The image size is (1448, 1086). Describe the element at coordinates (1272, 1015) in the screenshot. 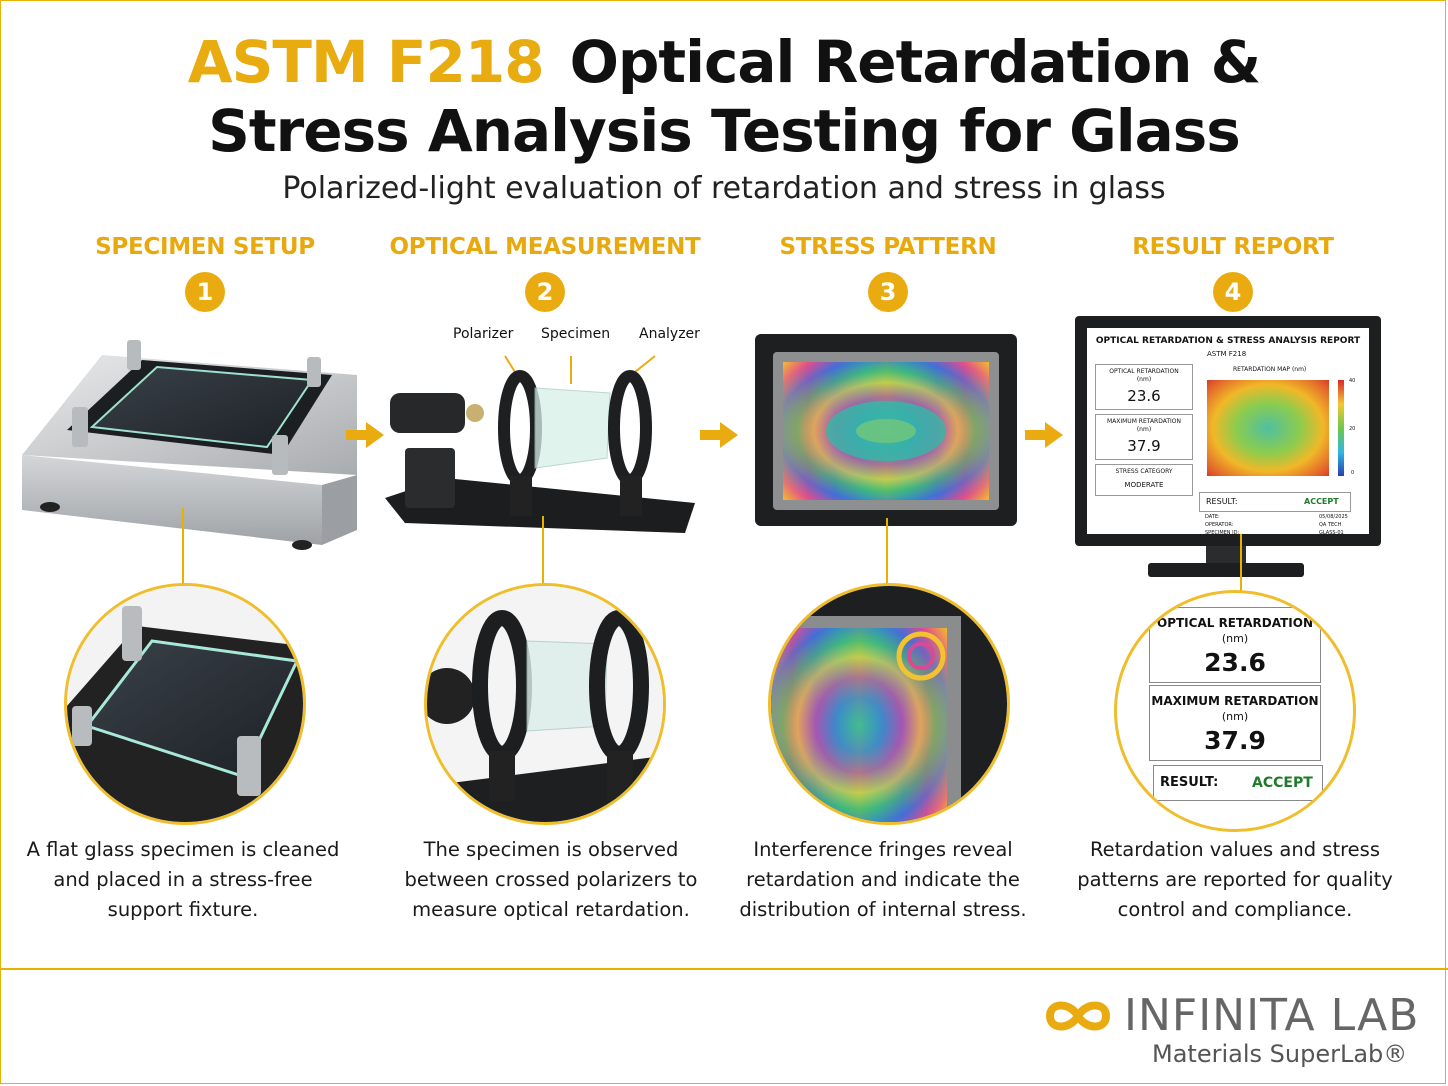

I see `company-logo-name: INFINITA LAB` at that location.